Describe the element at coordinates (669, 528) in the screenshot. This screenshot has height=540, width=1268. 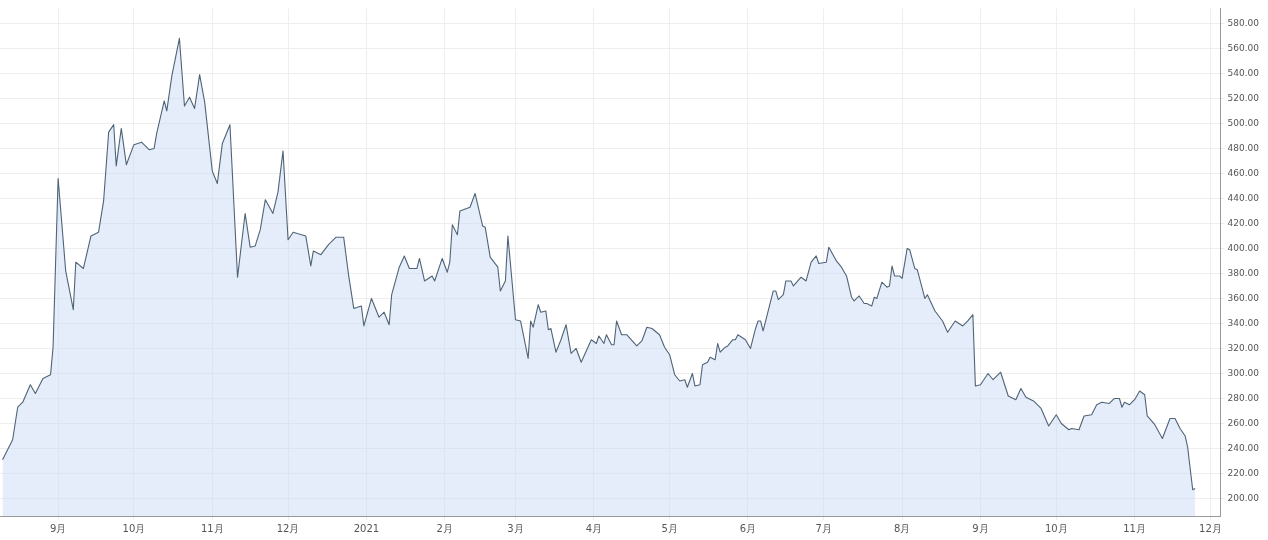
I see `x-tick-label: 5月` at that location.